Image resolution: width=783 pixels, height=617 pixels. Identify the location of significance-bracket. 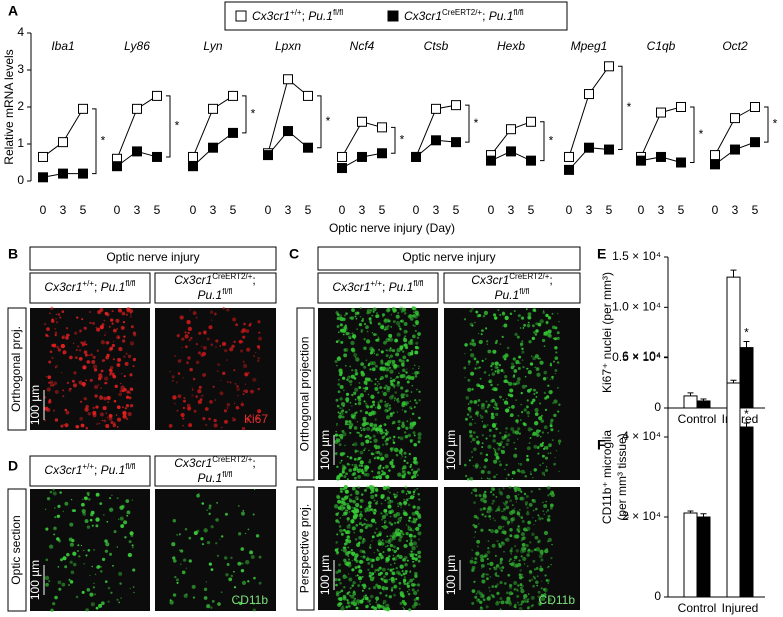
(319, 122).